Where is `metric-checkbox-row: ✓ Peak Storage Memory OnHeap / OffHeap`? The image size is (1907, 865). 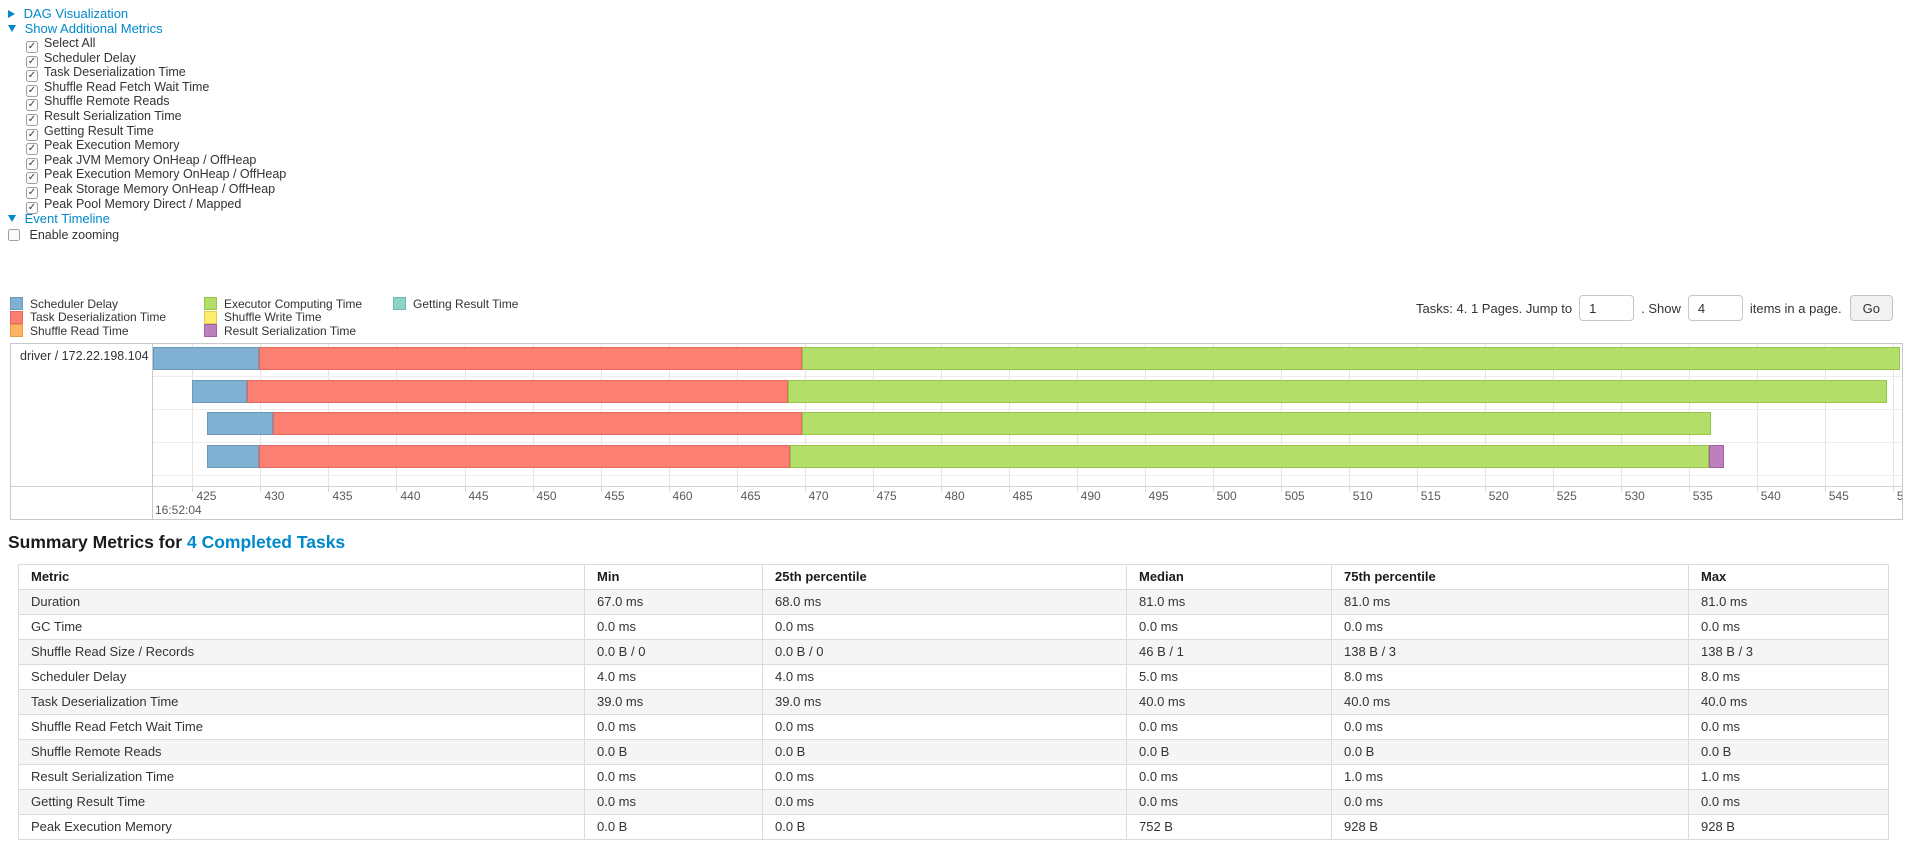 metric-checkbox-row: ✓ Peak Storage Memory OnHeap / OffHeap is located at coordinates (966, 190).